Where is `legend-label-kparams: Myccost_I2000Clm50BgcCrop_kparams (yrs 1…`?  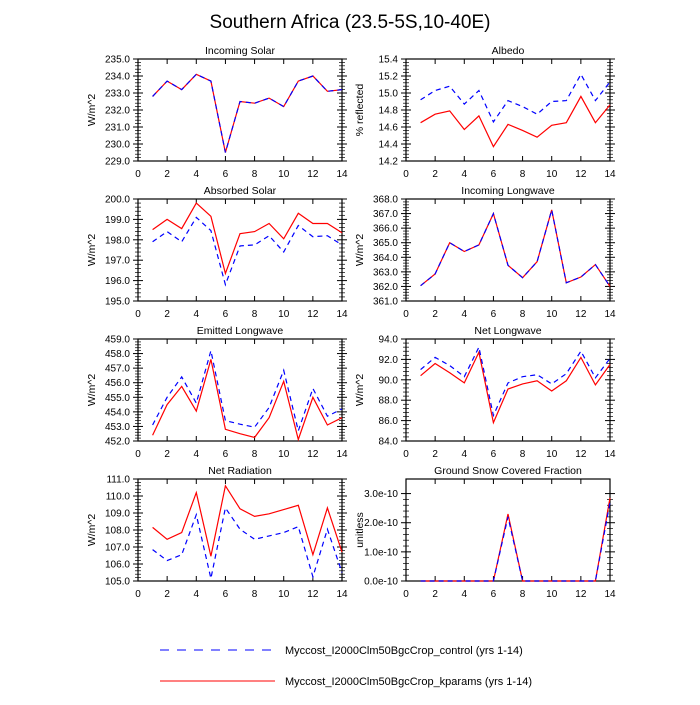 legend-label-kparams: Myccost_I2000Clm50BgcCrop_kparams (yrs 1… is located at coordinates (408, 682).